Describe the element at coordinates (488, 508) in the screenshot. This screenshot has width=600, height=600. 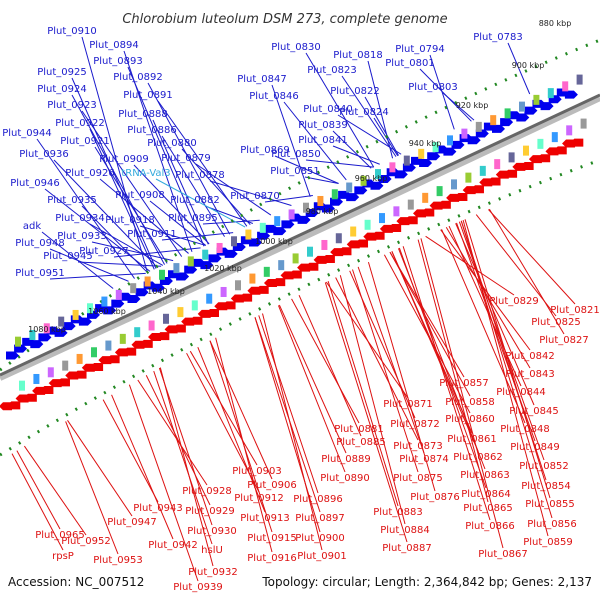
I see `reverse-gene-label-plut-0865: Plut_0865` at that location.